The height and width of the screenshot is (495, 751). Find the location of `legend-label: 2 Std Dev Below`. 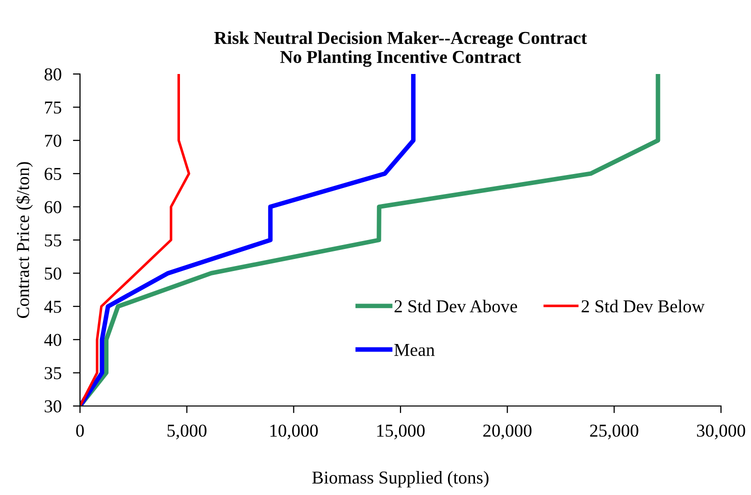

legend-label: 2 Std Dev Below is located at coordinates (643, 306).